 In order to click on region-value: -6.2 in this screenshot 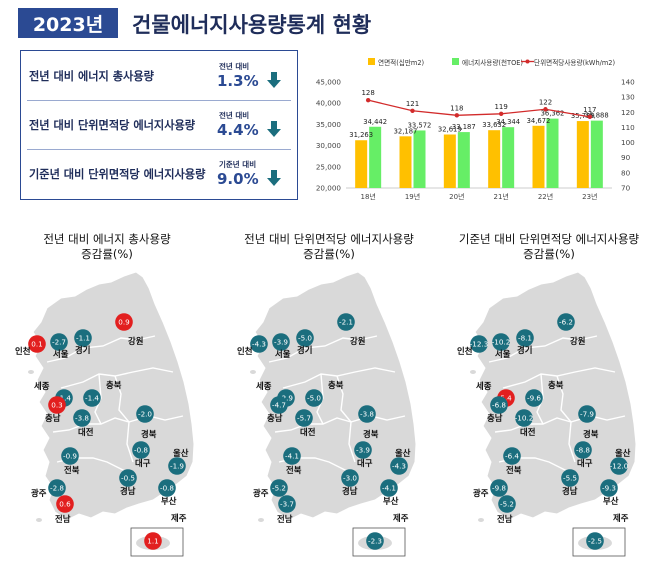, I will do `click(566, 322)`.